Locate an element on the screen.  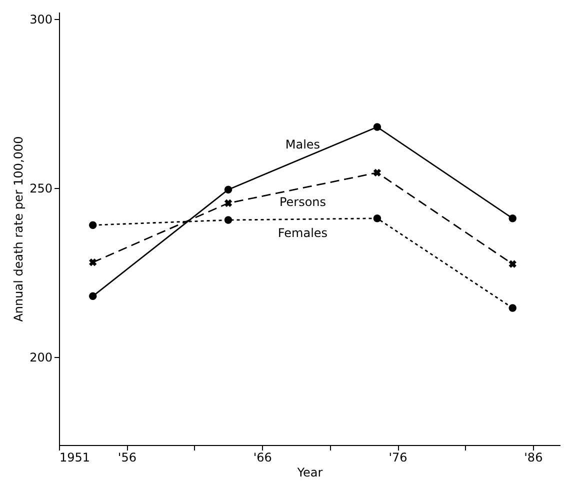
y-tick-label: 250 is located at coordinates (41, 188).